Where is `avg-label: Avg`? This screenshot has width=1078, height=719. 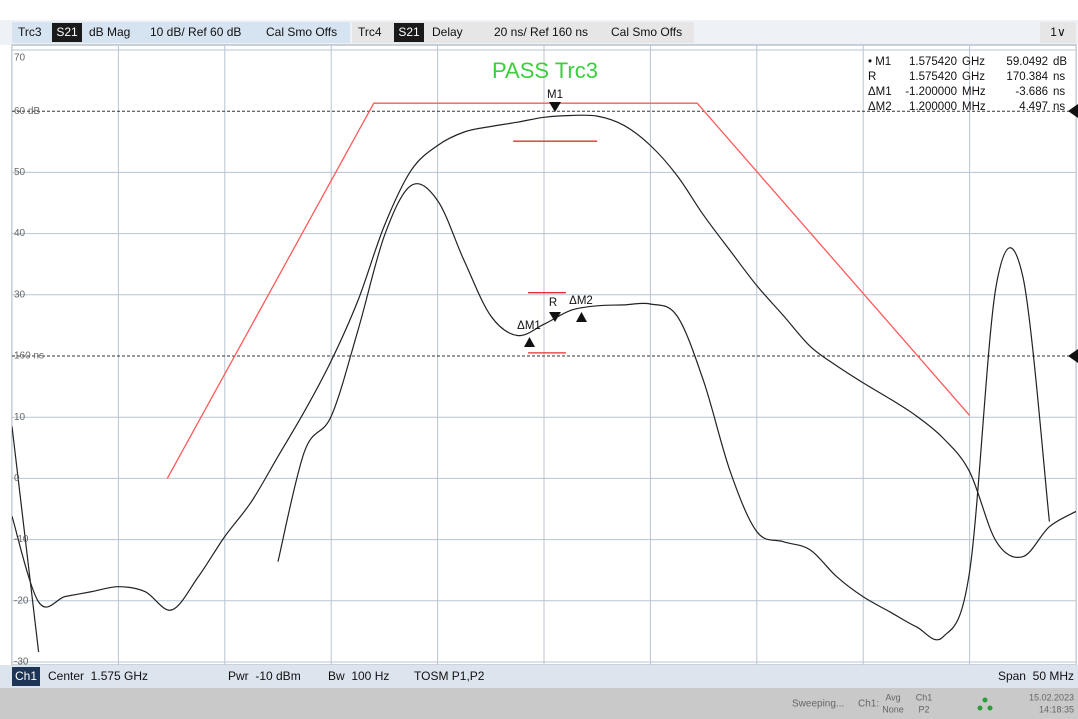 avg-label: Avg is located at coordinates (892, 697).